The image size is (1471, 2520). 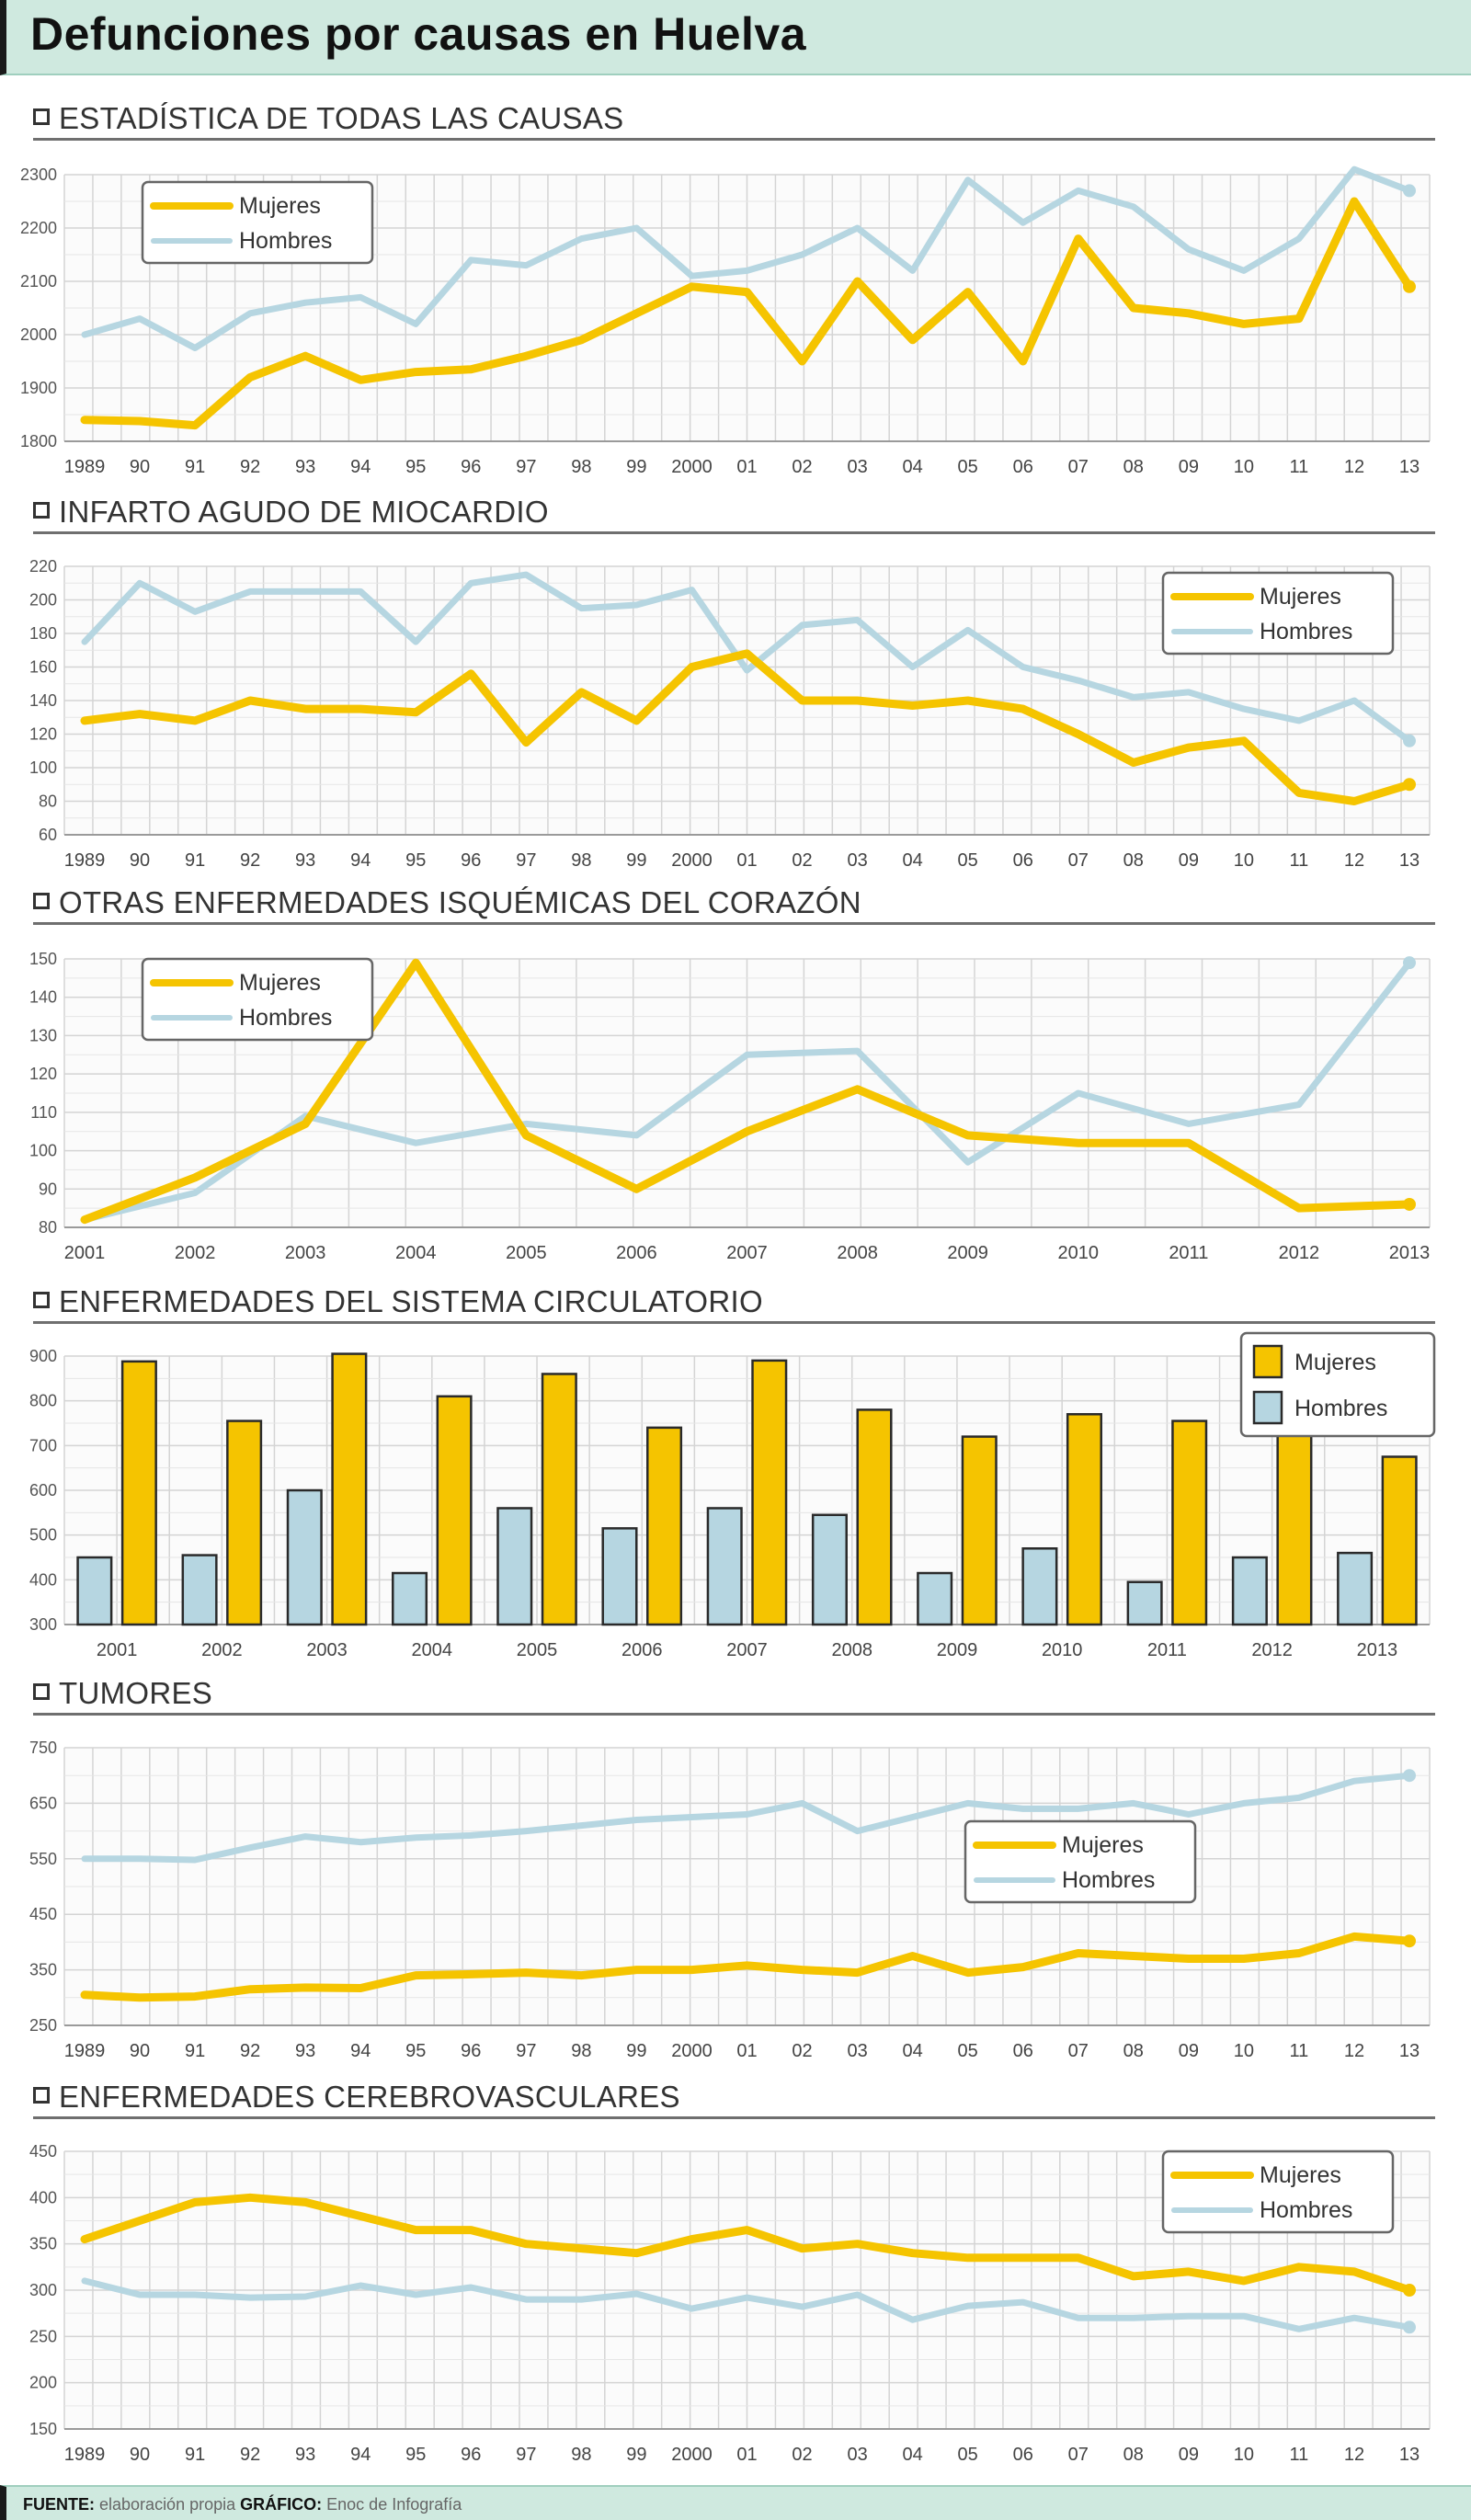 I want to click on x-tick-label: 10, so click(x=1244, y=2455).